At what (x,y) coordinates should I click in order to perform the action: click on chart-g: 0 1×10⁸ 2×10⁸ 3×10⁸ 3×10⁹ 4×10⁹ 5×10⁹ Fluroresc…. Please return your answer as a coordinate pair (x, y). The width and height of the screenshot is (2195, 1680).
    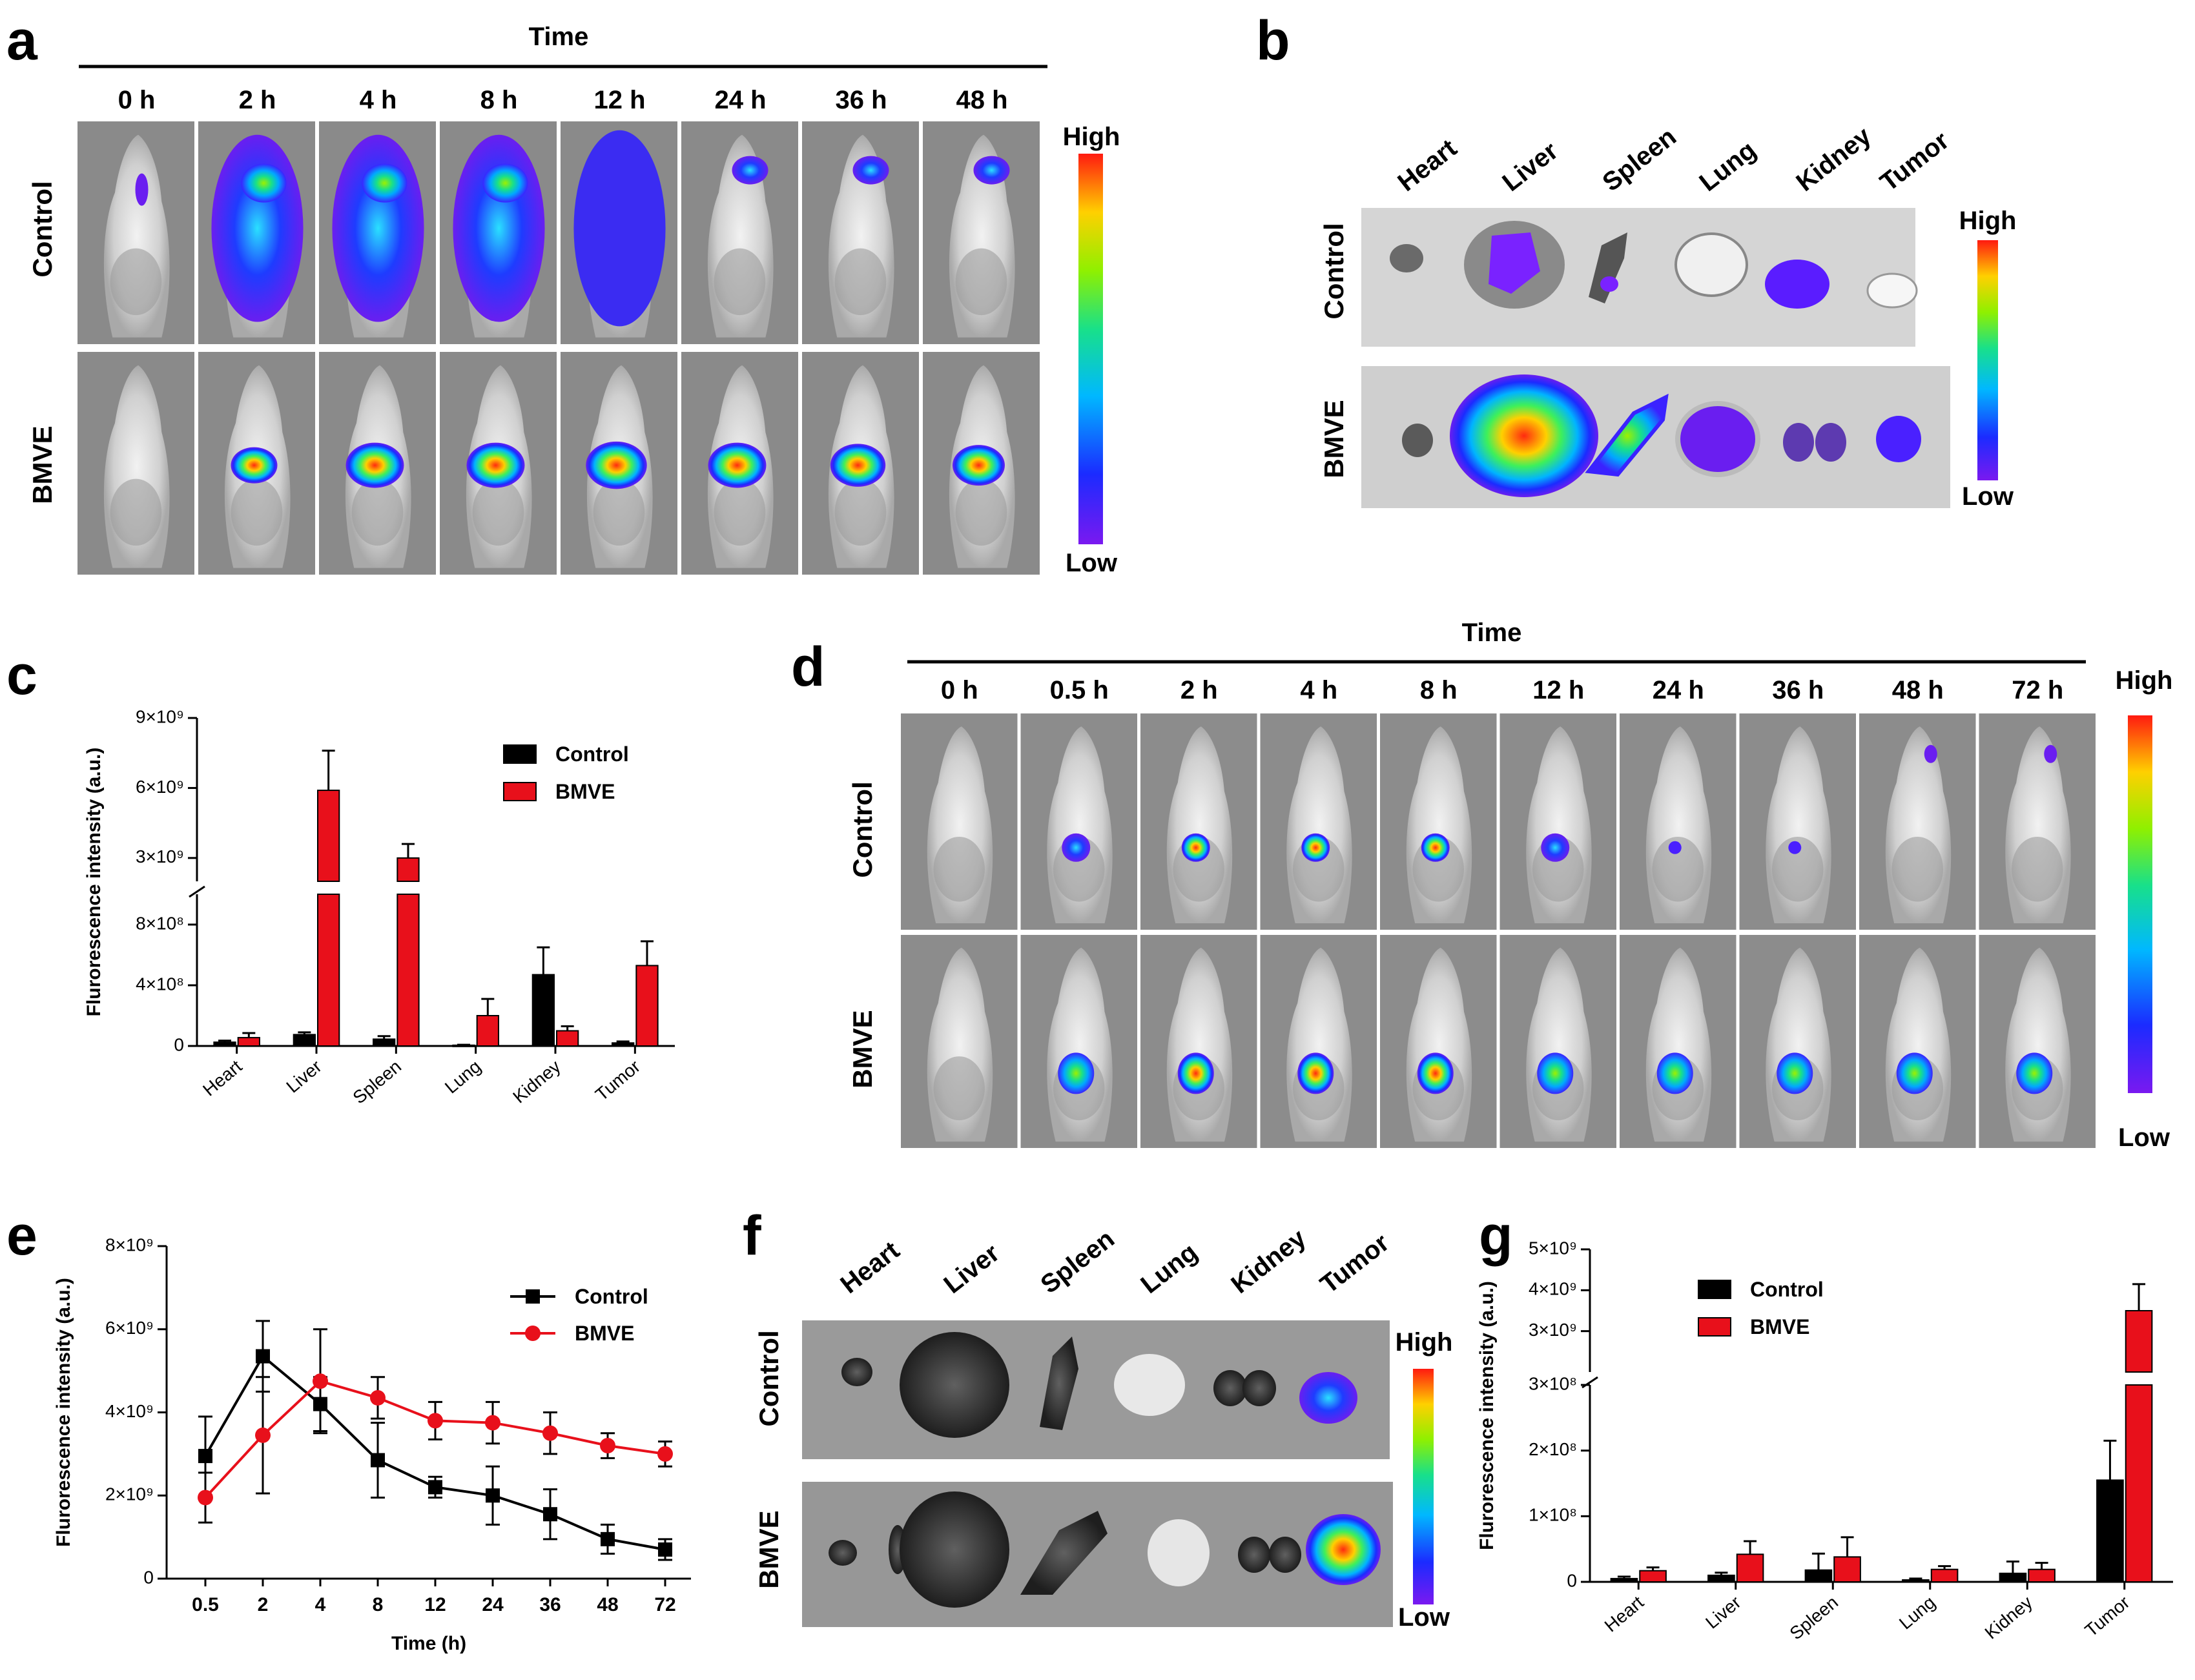
    Looking at the image, I should click on (1824, 1441).